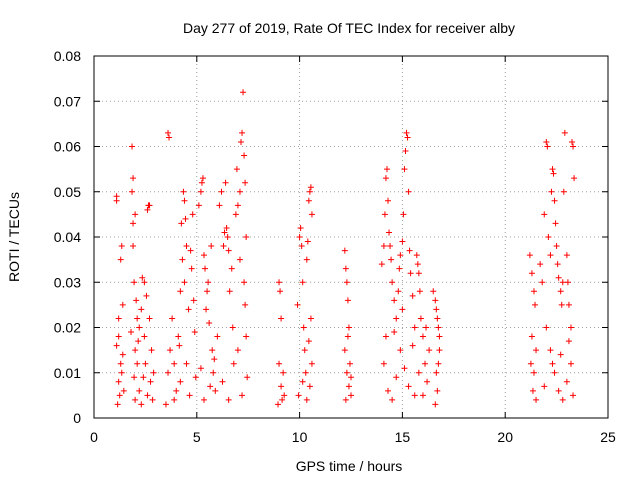  What do you see at coordinates (353, 437) in the screenshot?
I see `x-tick-labels: 0 5 10 15 20 25` at bounding box center [353, 437].